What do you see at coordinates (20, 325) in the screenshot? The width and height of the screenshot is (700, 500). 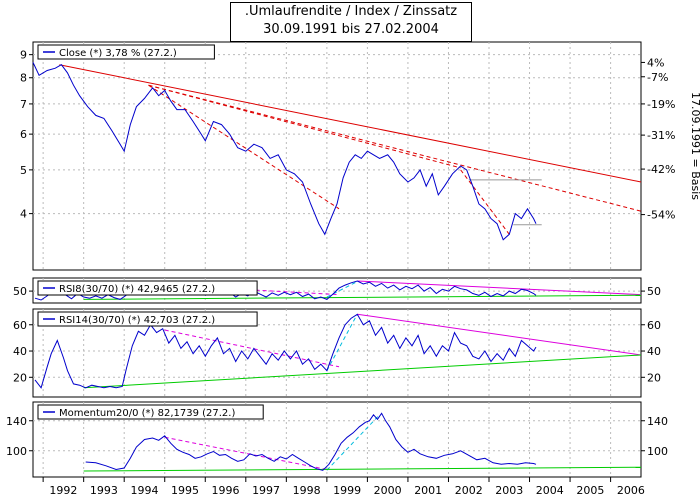 I see `left-tick-label: 60` at bounding box center [20, 325].